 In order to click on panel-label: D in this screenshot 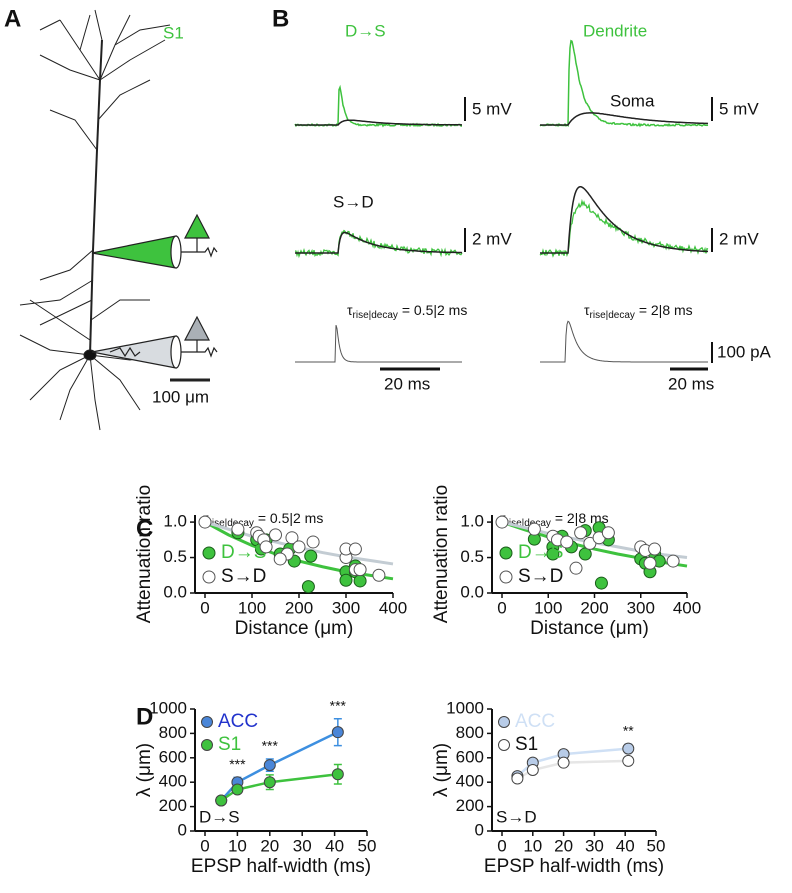, I will do `click(144, 716)`.